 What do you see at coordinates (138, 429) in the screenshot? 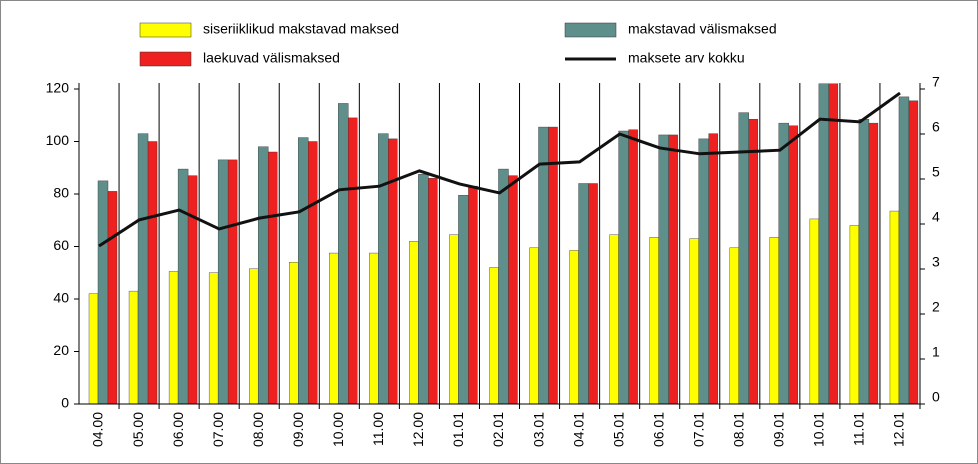
I see `x-tick-label: 05.00` at bounding box center [138, 429].